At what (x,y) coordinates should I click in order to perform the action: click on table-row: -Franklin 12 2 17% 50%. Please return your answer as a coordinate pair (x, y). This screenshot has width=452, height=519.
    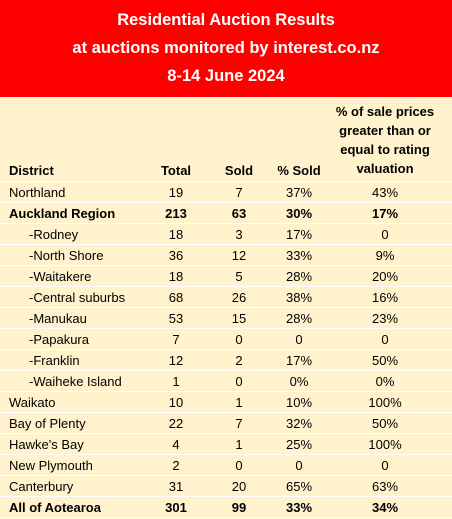
    Looking at the image, I should click on (226, 360).